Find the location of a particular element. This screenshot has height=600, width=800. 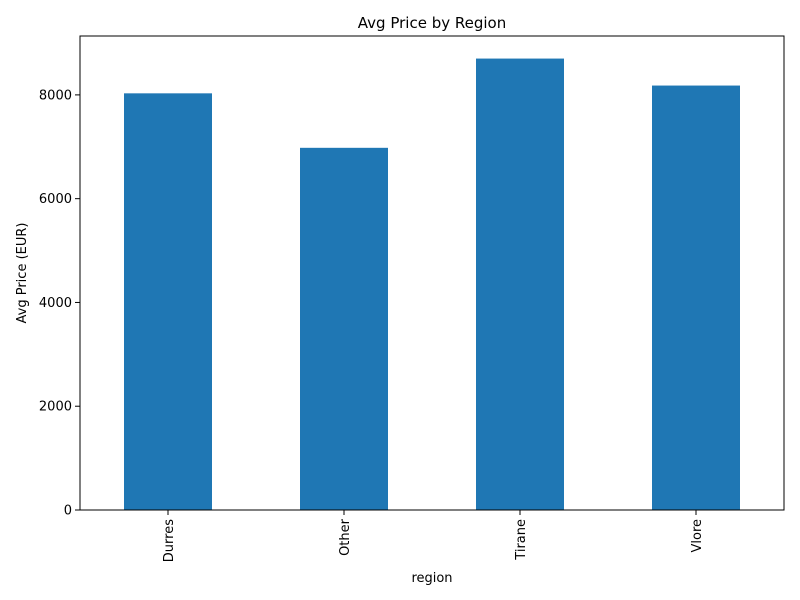

bar-tirane is located at coordinates (520, 284).